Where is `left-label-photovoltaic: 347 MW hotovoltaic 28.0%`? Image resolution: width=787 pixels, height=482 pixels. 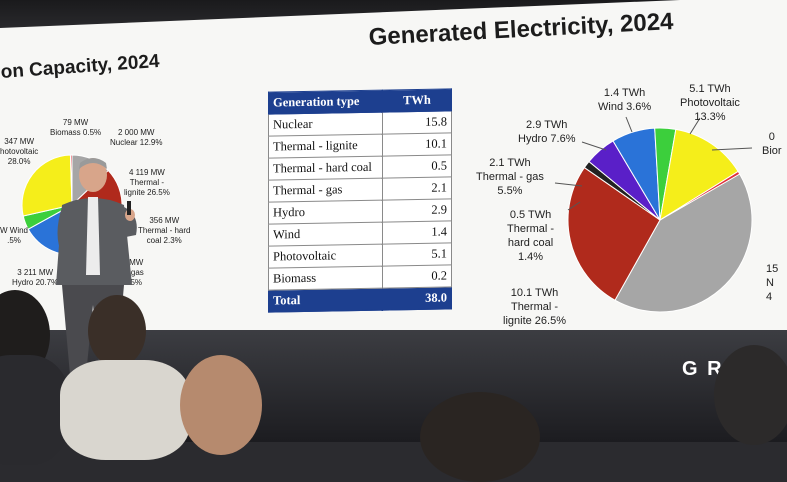 left-label-photovoltaic: 347 MW hotovoltaic 28.0% is located at coordinates (19, 151).